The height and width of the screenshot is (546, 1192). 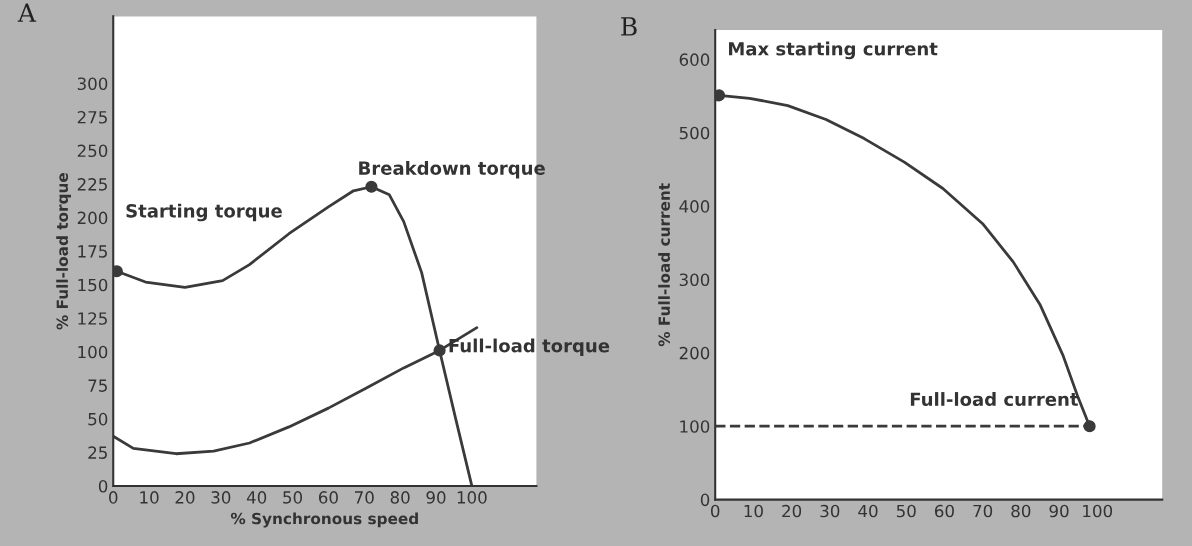 I want to click on x-axis-title: % Synchronous speed, so click(x=324, y=520).